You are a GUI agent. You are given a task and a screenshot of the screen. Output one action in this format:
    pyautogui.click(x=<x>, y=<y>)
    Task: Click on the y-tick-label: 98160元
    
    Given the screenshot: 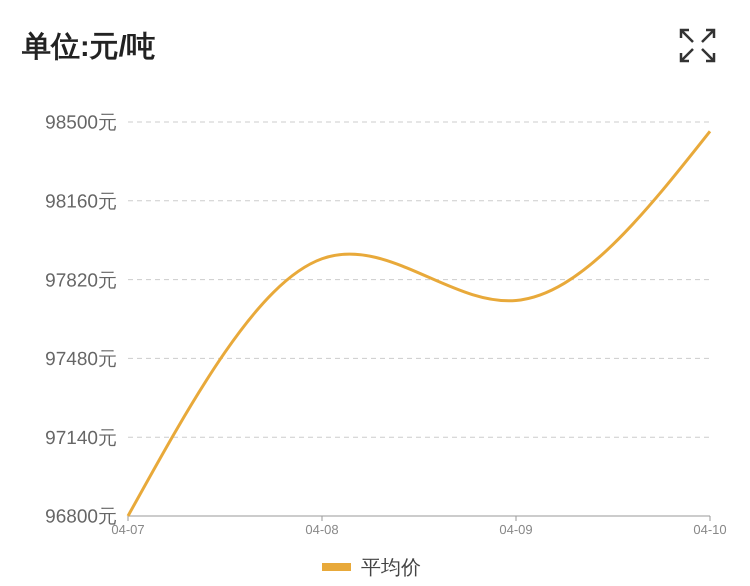 What is the action you would take?
    pyautogui.click(x=81, y=201)
    